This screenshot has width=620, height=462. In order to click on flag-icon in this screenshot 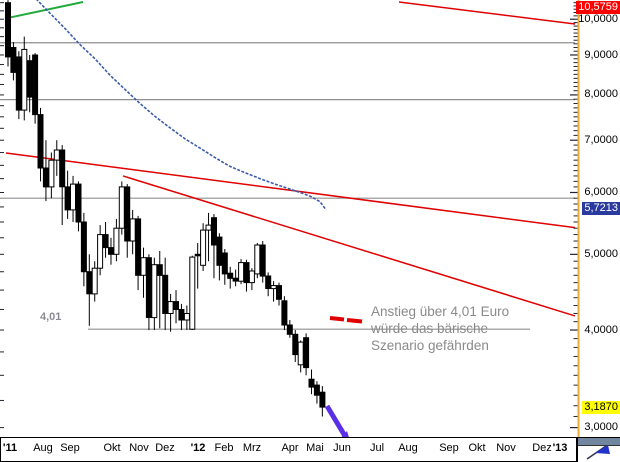, I will do `click(600, 452)`.